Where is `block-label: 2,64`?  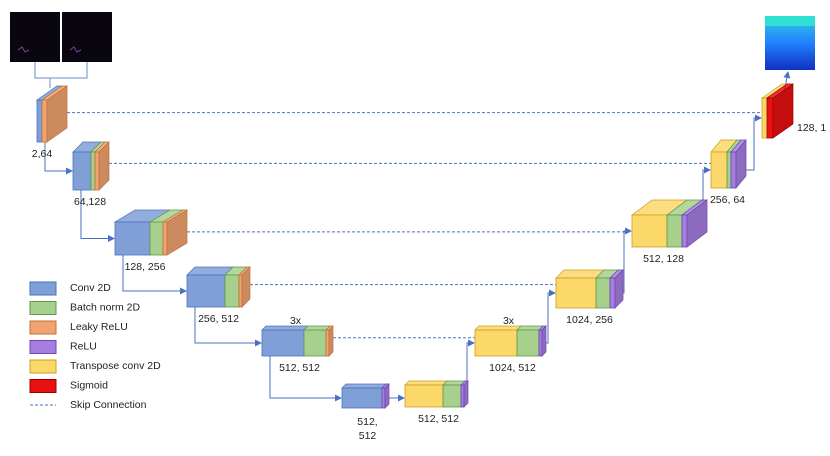
block-label: 2,64 is located at coordinates (42, 154).